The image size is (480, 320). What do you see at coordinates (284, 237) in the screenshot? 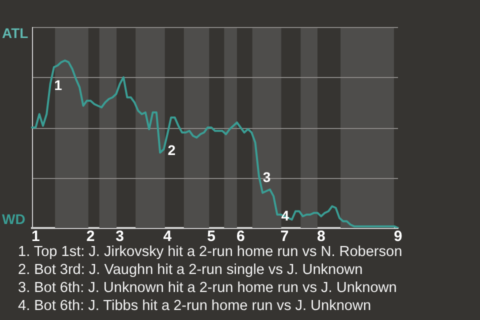
I see `x-tick-label: 7` at bounding box center [284, 237].